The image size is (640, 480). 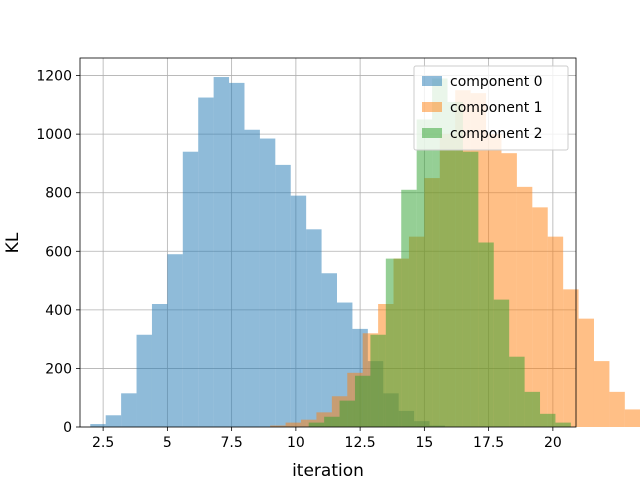 I want to click on legend-label: component 0, so click(x=496, y=82).